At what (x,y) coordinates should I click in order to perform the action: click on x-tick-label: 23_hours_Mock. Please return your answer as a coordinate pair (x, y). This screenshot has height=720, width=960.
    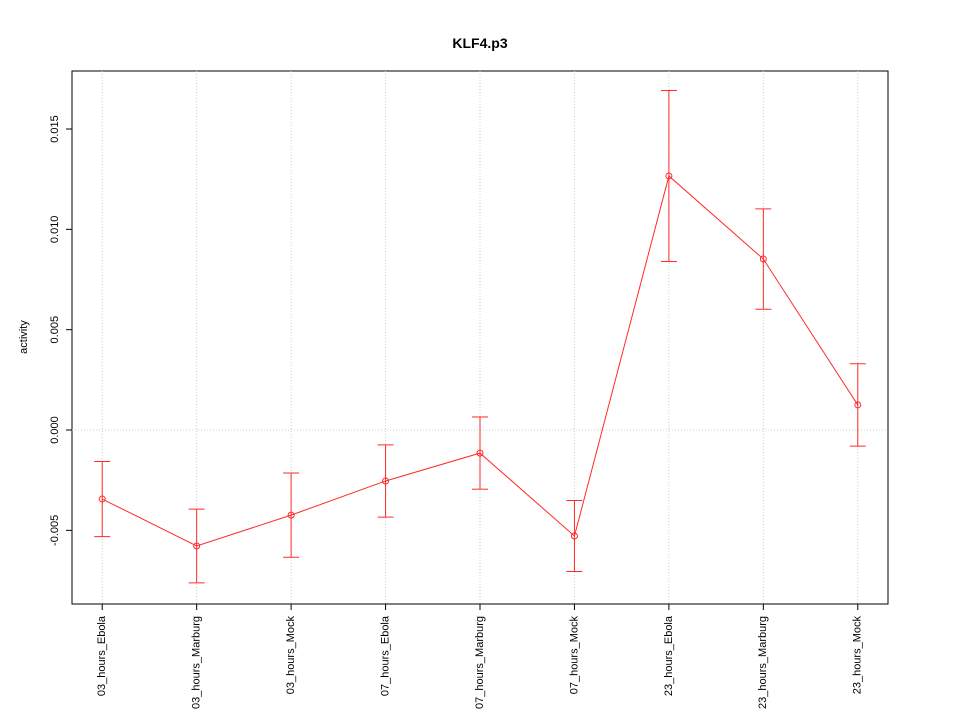
    Looking at the image, I should click on (858, 655).